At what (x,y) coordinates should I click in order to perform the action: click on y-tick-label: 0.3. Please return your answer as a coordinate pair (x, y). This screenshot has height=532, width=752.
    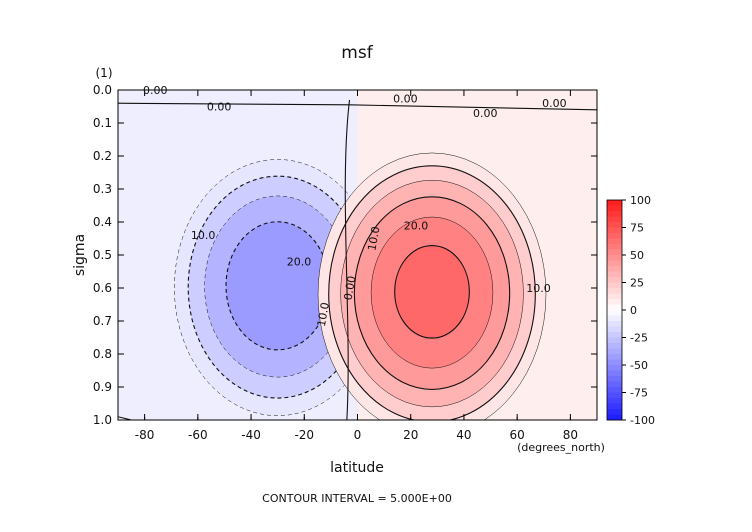
    Looking at the image, I should click on (102, 189).